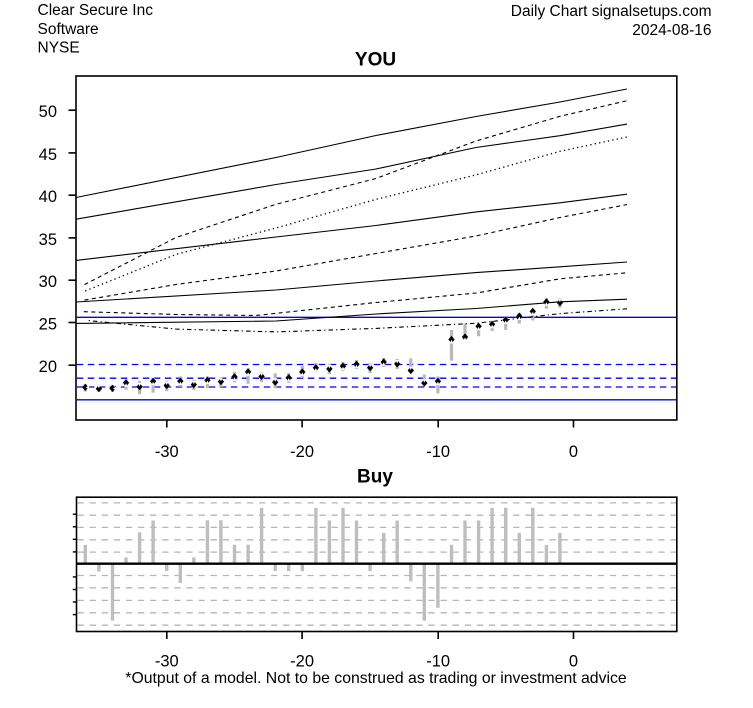 Image resolution: width=753 pixels, height=708 pixels. I want to click on svg-text: 20, so click(48, 367).